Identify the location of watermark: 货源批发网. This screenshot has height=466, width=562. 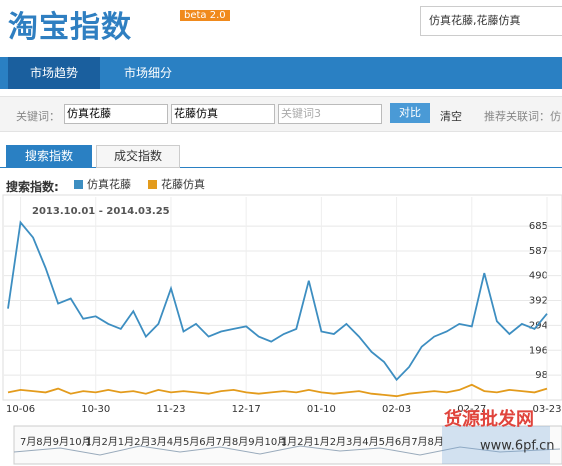
(489, 419).